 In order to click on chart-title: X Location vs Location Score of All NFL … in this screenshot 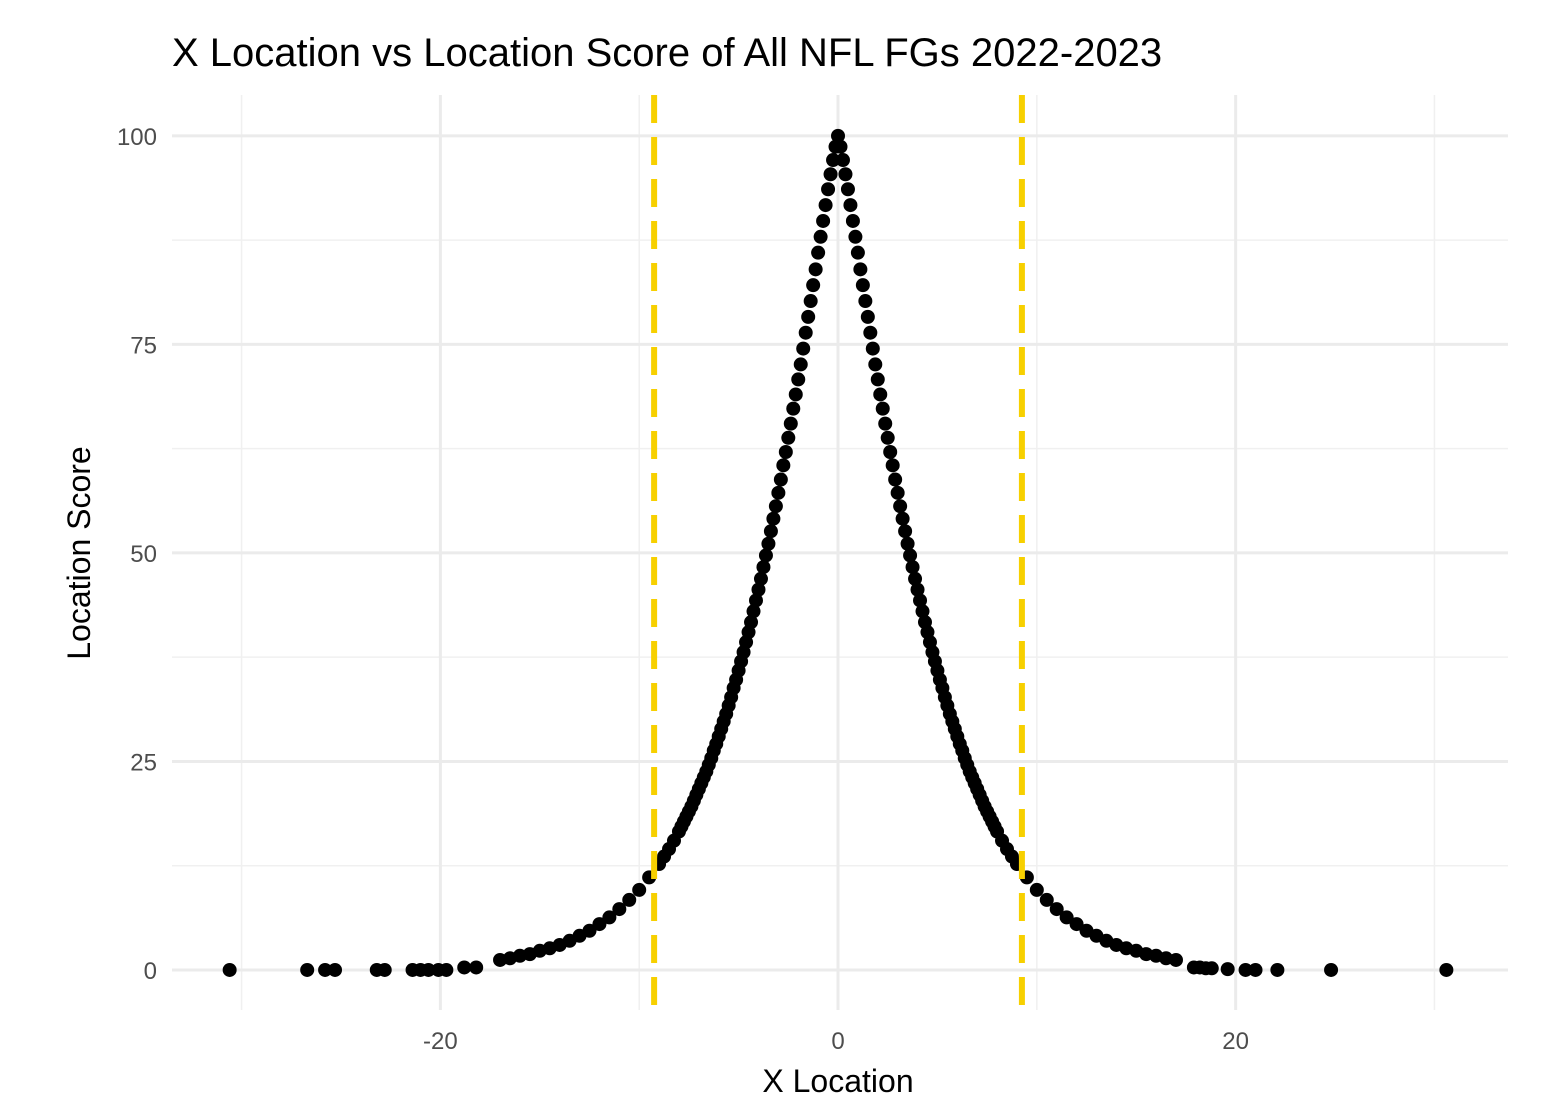, I will do `click(667, 53)`.